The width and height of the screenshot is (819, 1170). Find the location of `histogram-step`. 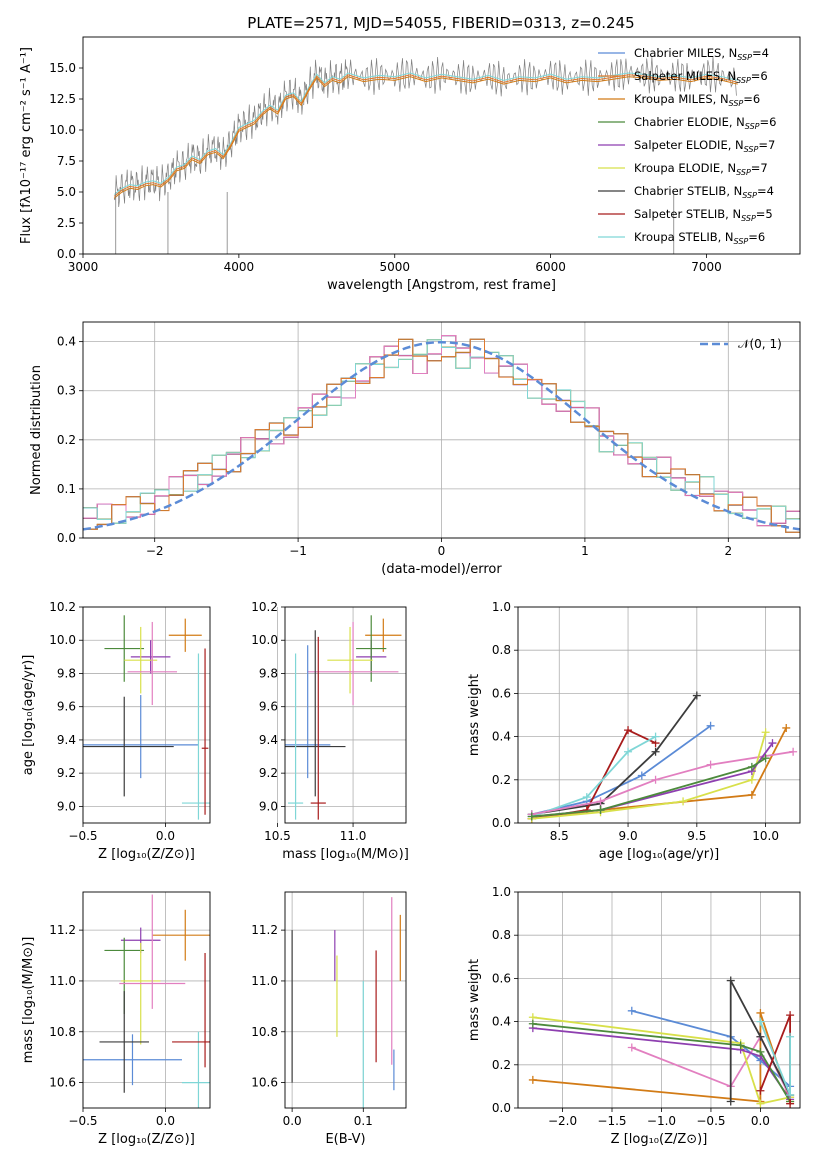

histogram-step is located at coordinates (441, 435).